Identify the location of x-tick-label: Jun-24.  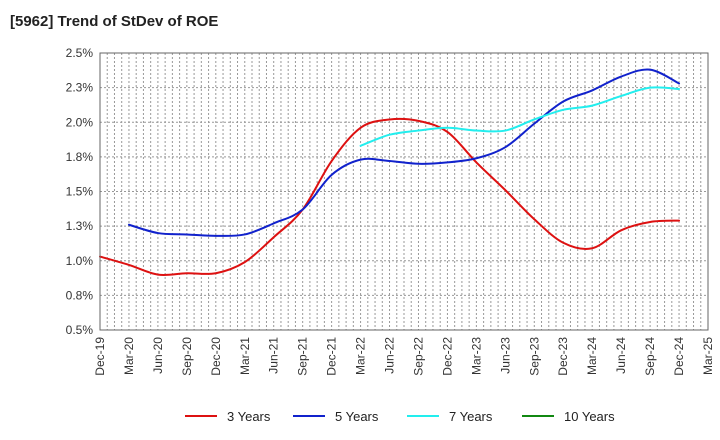
(621, 355).